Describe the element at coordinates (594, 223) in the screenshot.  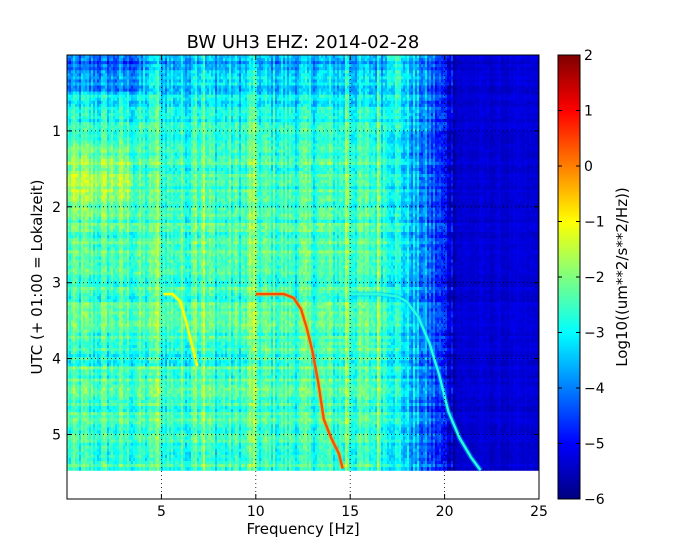
I see `colorbar-tick-label: −1` at that location.